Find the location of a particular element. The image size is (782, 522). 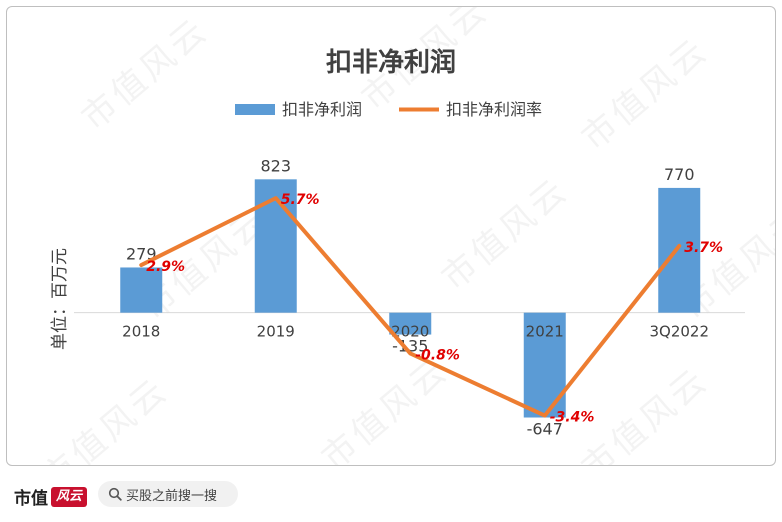

brand-text: 市值 is located at coordinates (31, 499).